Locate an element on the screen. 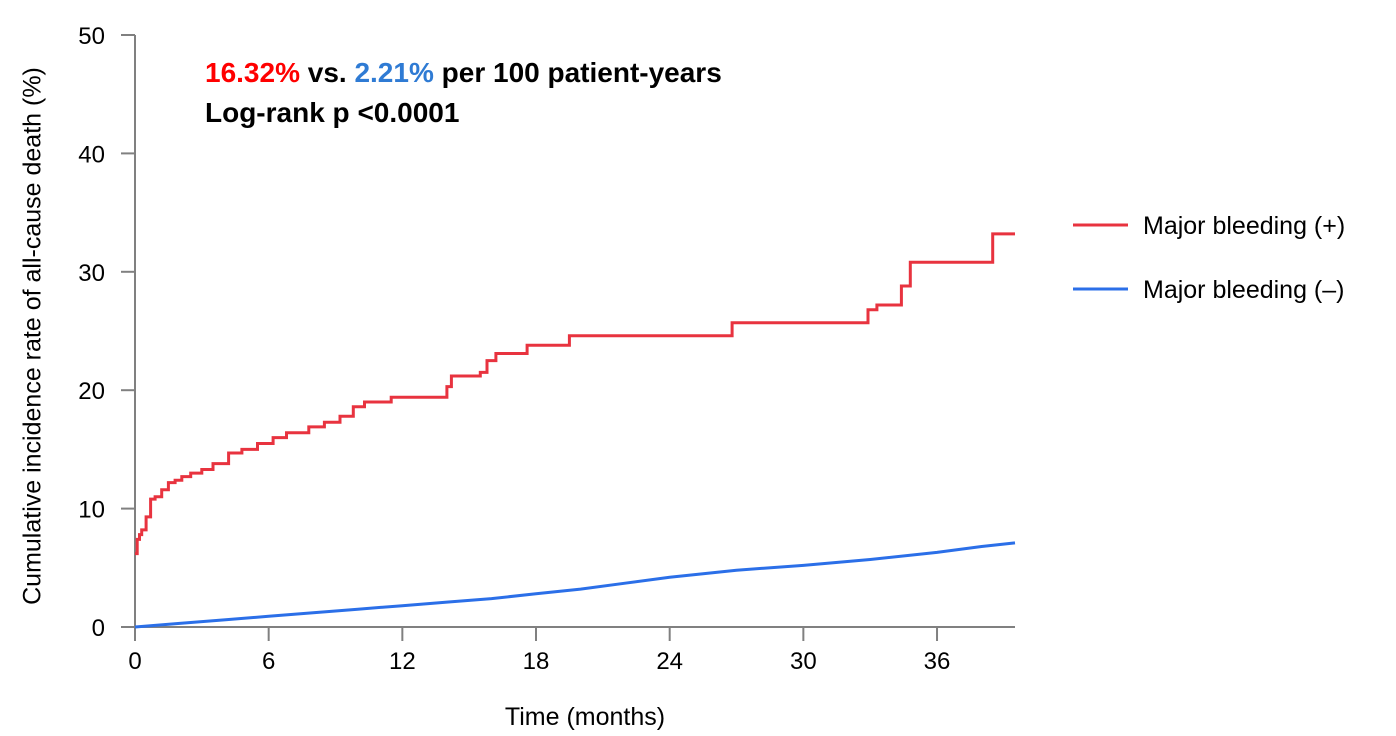  x-tick-label-36: 36 is located at coordinates (937, 661).